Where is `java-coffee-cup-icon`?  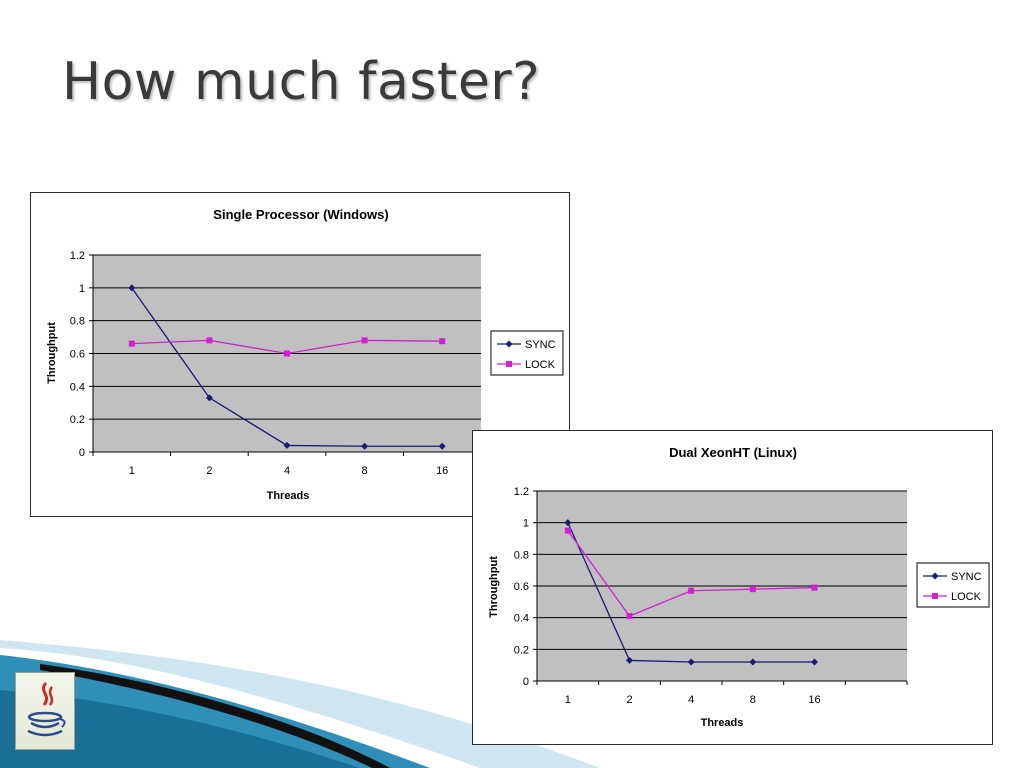
java-coffee-cup-icon is located at coordinates (45, 711).